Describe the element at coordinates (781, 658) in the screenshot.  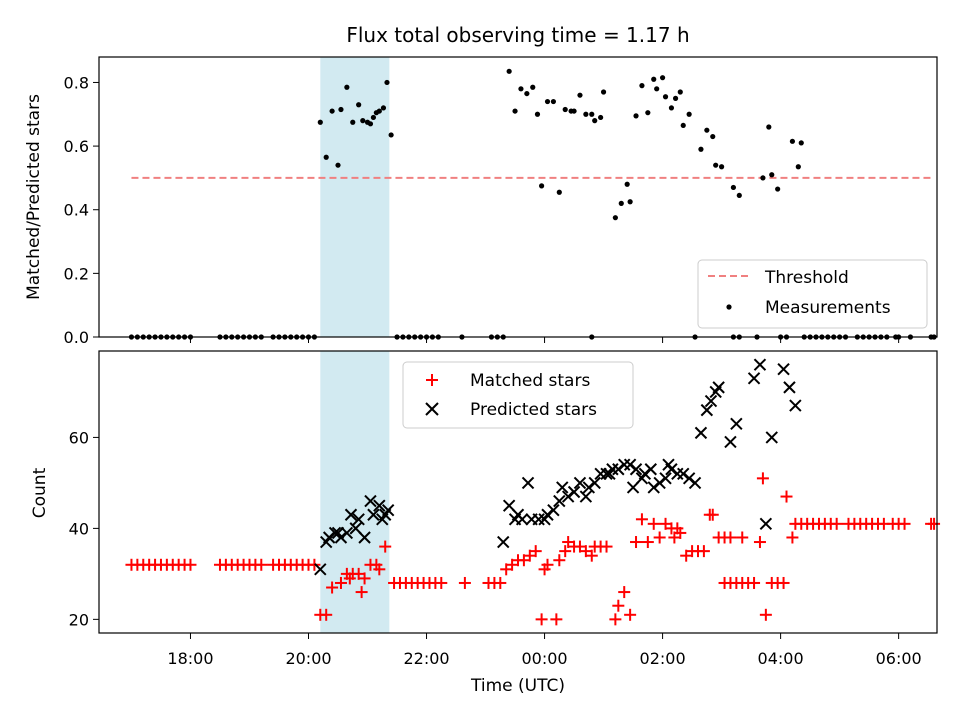
I see `bottom-xtick-label: 04:00` at that location.